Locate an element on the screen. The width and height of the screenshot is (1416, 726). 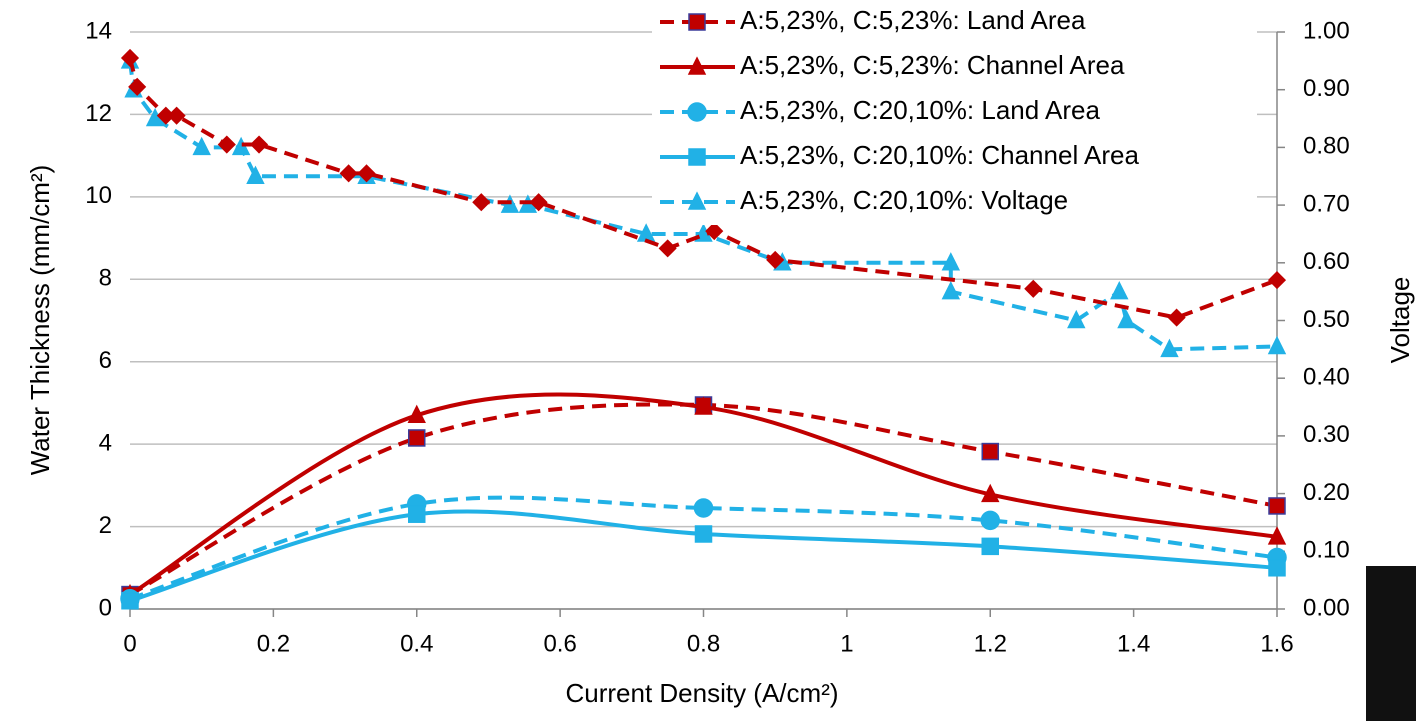
y2-axis-label: Voltage is located at coordinates (1400, 320).